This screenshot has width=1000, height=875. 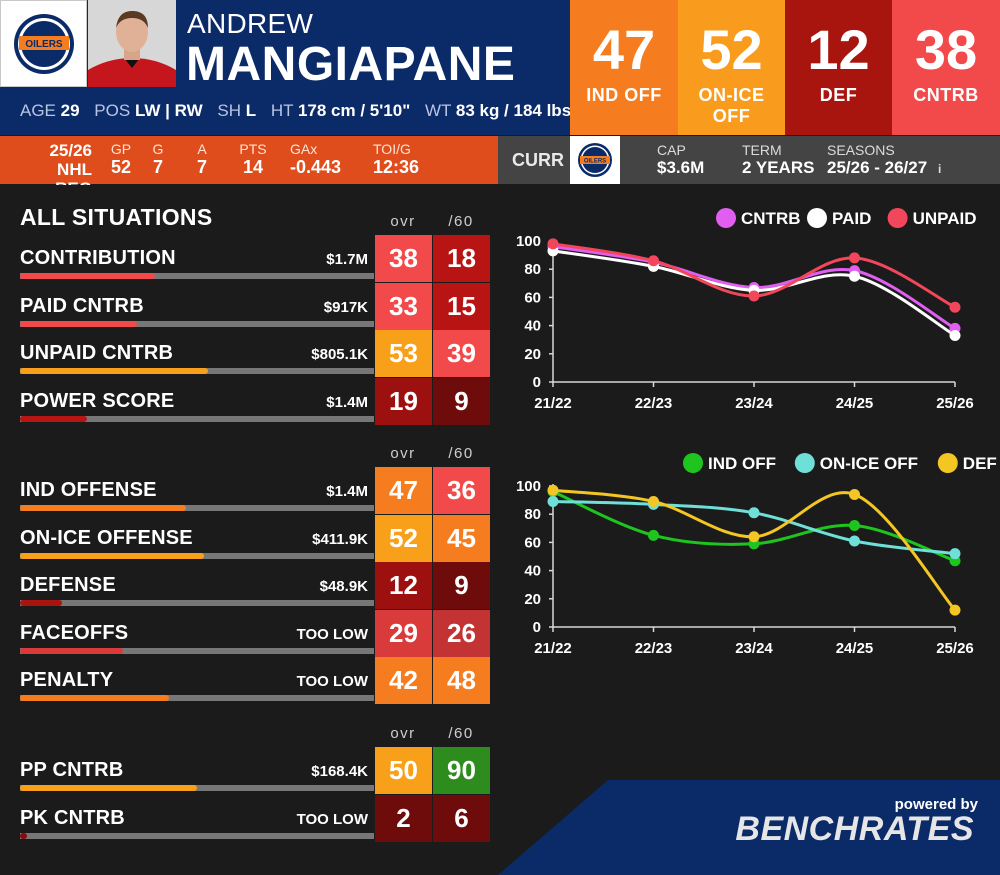 What do you see at coordinates (955, 403) in the screenshot?
I see `x-tick-label: 25/26` at bounding box center [955, 403].